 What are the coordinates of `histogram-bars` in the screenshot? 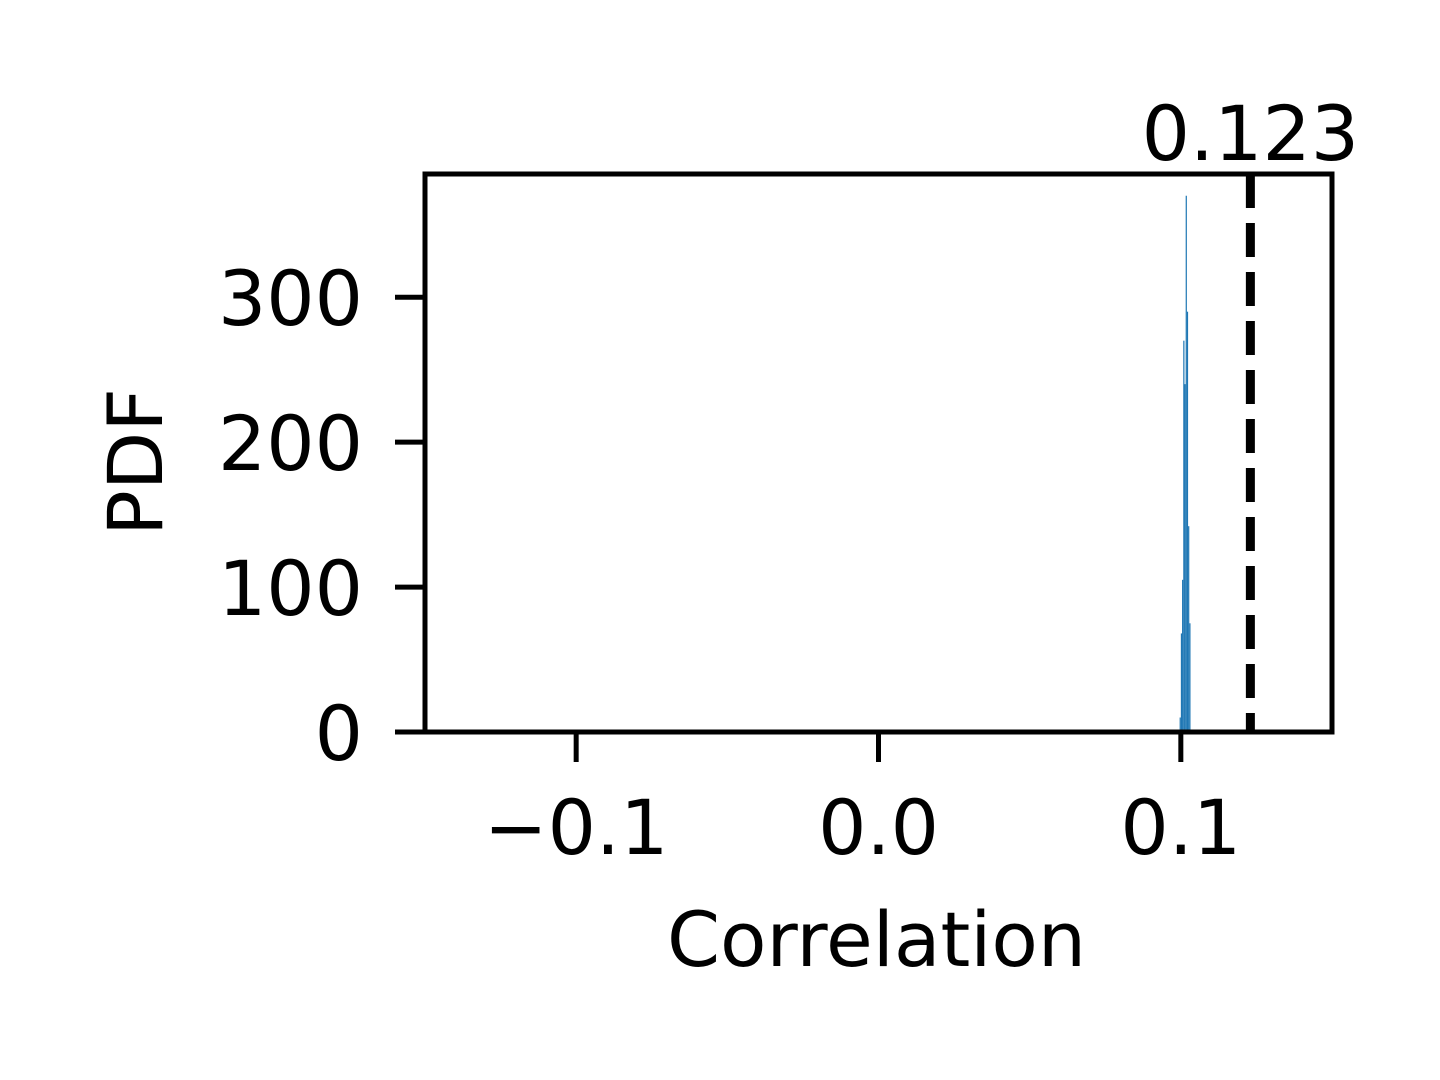 It's located at (1185, 464).